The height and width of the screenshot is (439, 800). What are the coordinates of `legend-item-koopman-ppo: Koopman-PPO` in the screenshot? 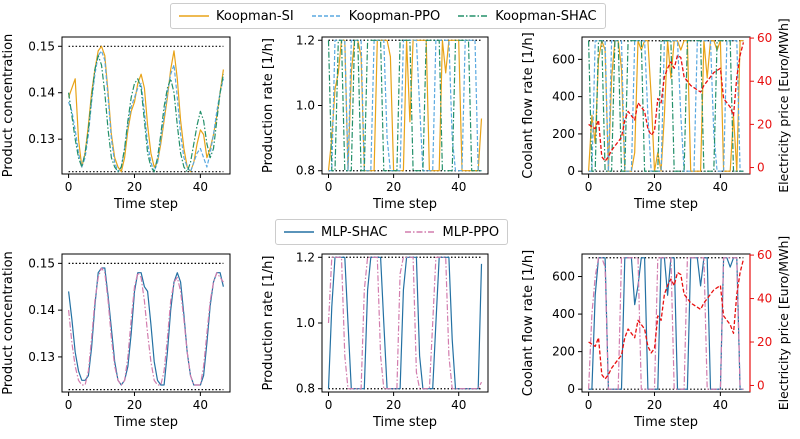 It's located at (376, 16).